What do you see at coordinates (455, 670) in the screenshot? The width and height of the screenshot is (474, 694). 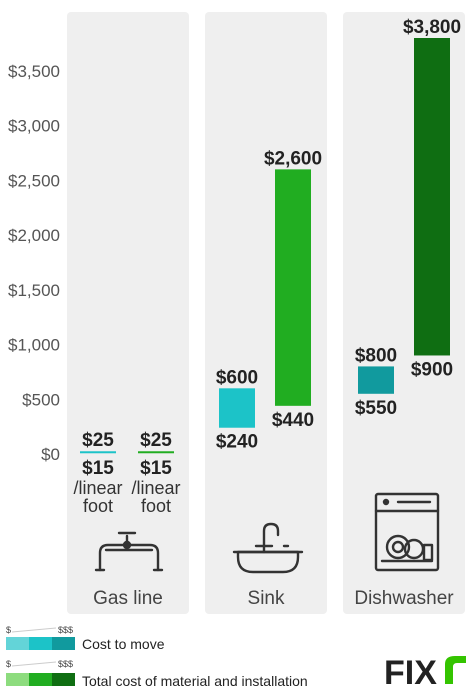 I see `logo-r-mark` at bounding box center [455, 670].